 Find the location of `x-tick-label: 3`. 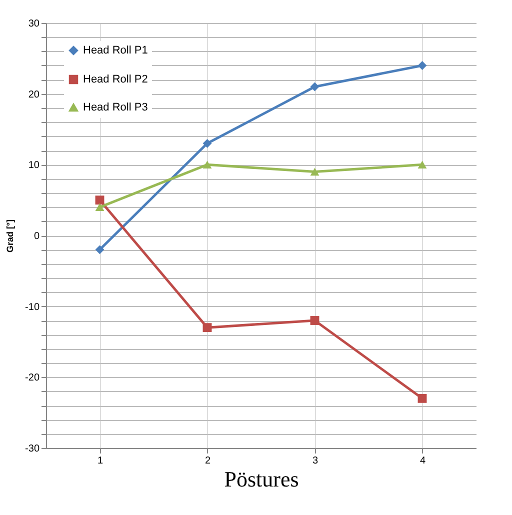

x-tick-label: 3 is located at coordinates (315, 461).